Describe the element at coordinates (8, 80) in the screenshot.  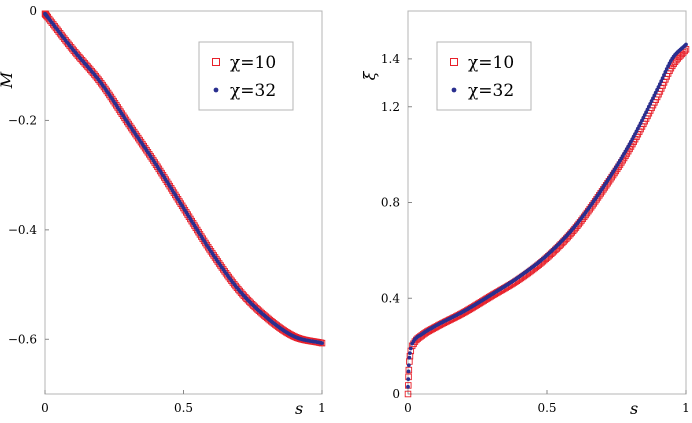
I see `y-axis-label: M` at that location.